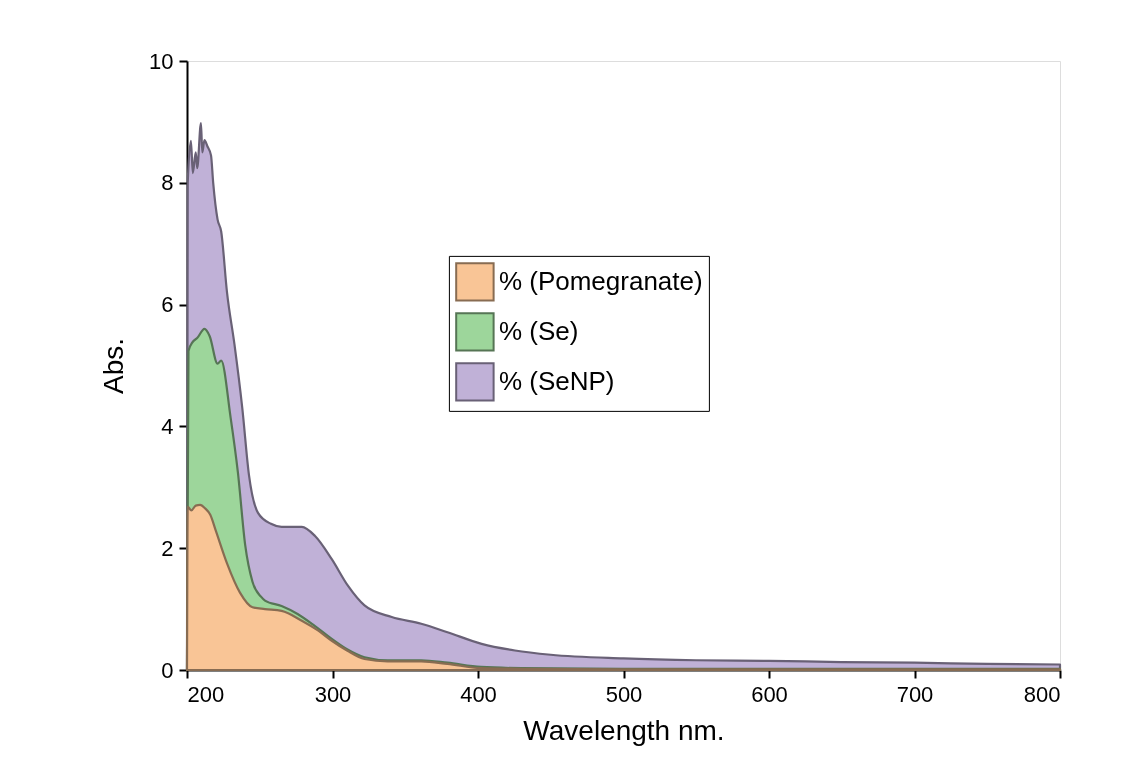 The height and width of the screenshot is (778, 1124). What do you see at coordinates (538, 330) in the screenshot?
I see `legend-label: % (Se)` at bounding box center [538, 330].